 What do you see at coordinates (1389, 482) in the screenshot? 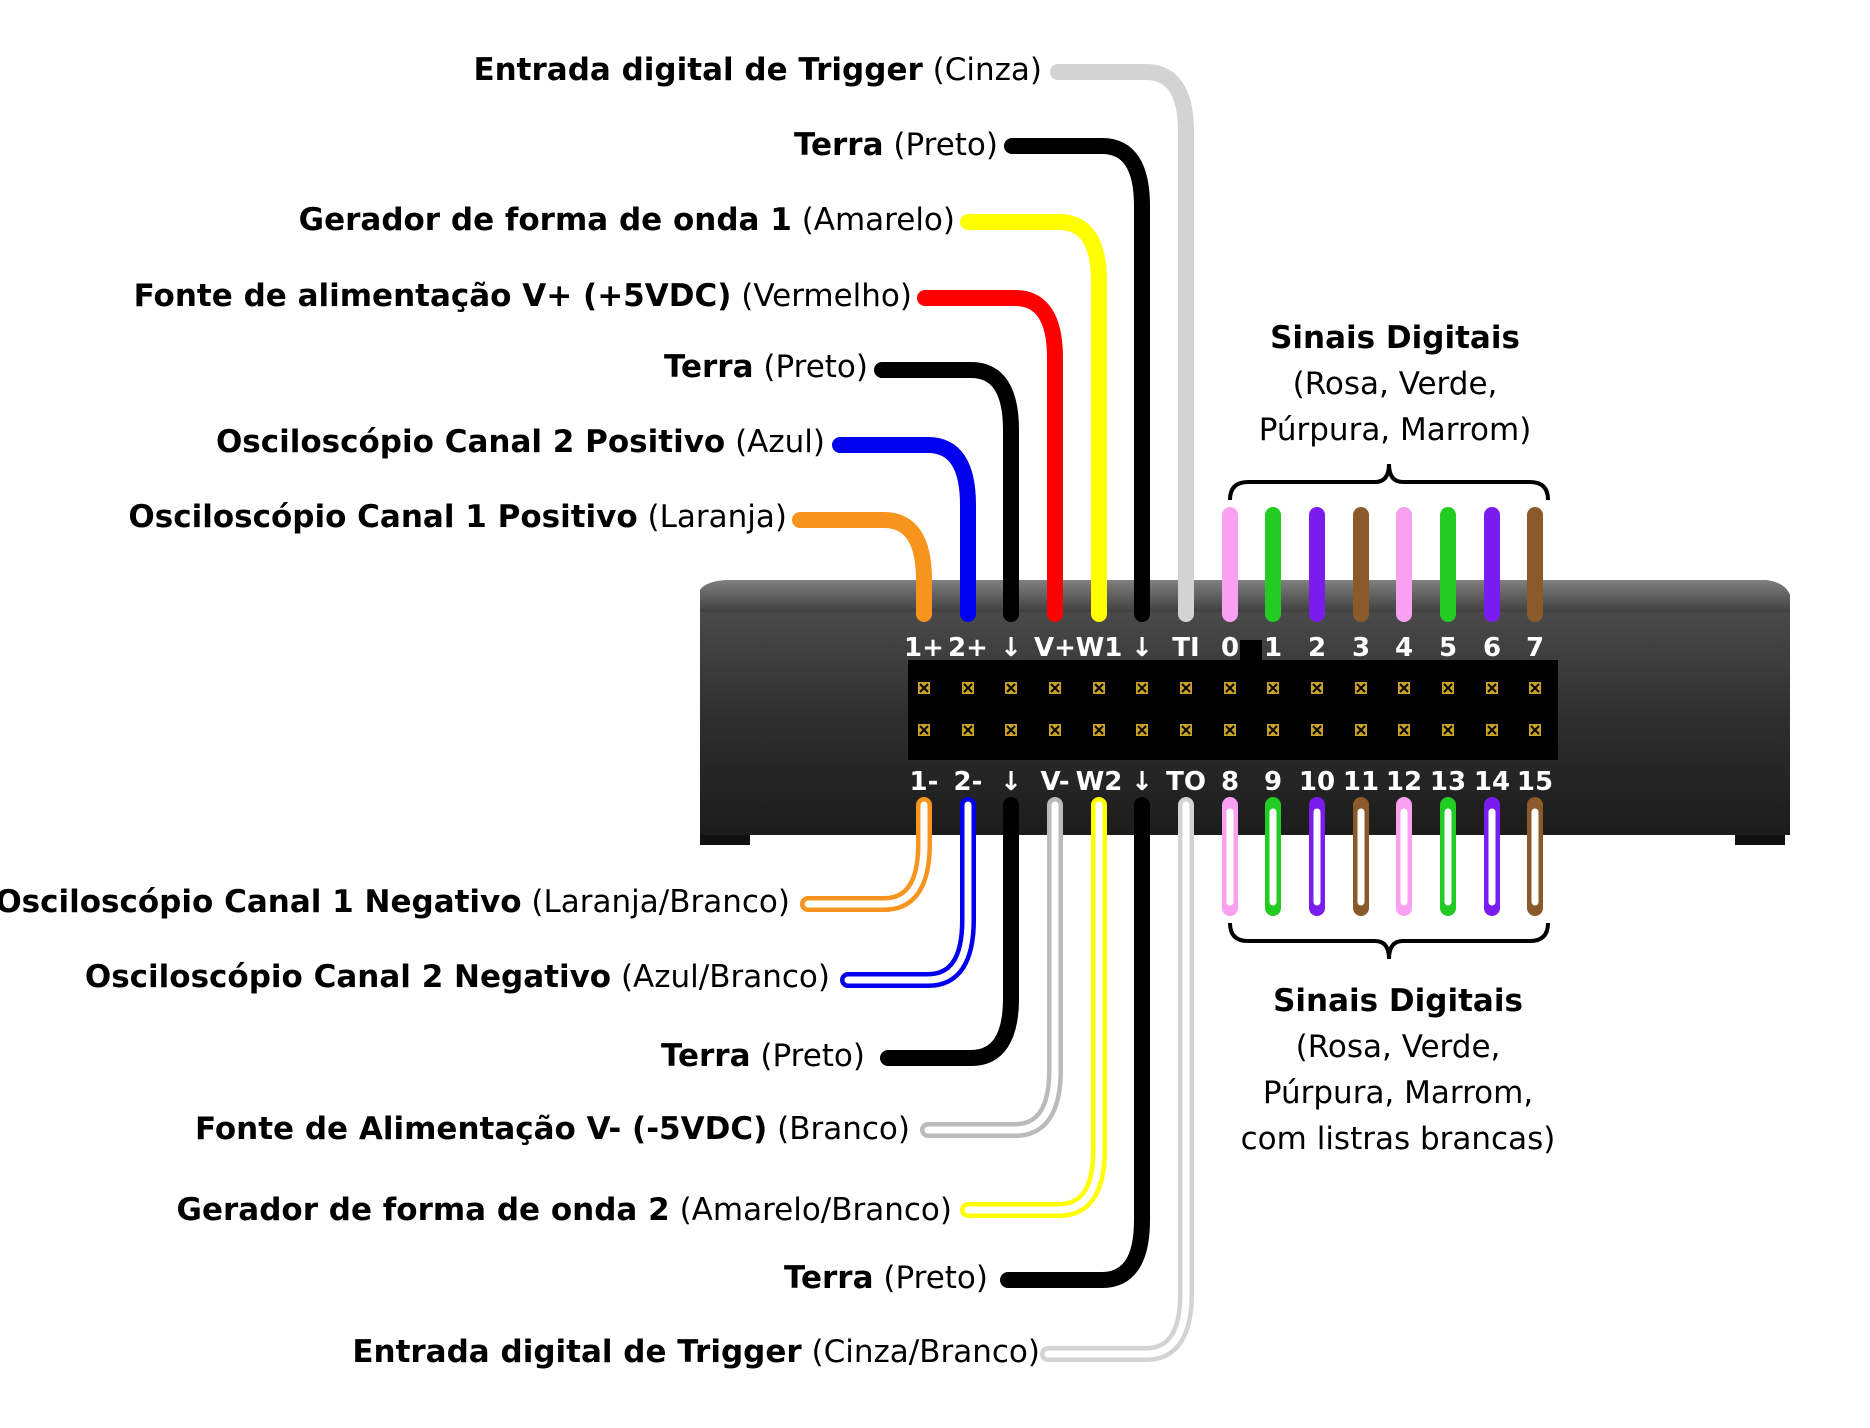
I see `brace-top` at bounding box center [1389, 482].